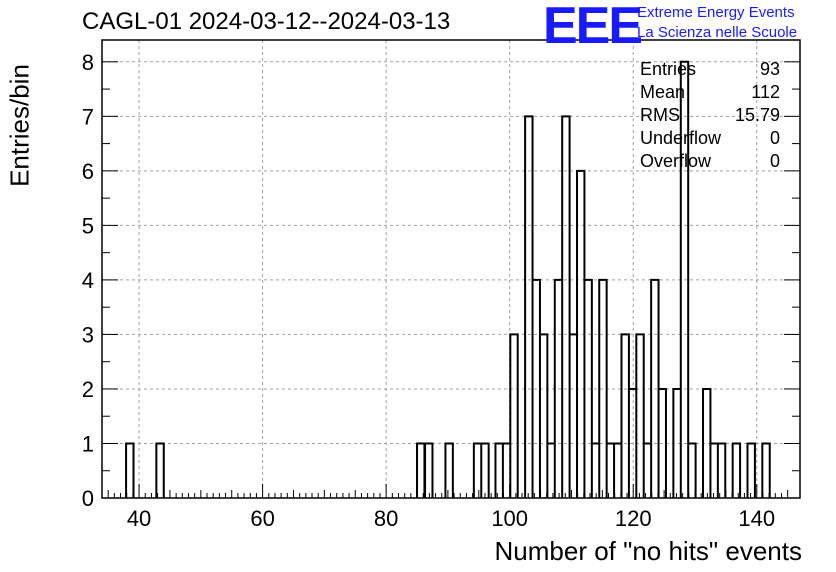 The image size is (836, 572). What do you see at coordinates (676, 161) in the screenshot?
I see `stat-label: Overflow` at bounding box center [676, 161].